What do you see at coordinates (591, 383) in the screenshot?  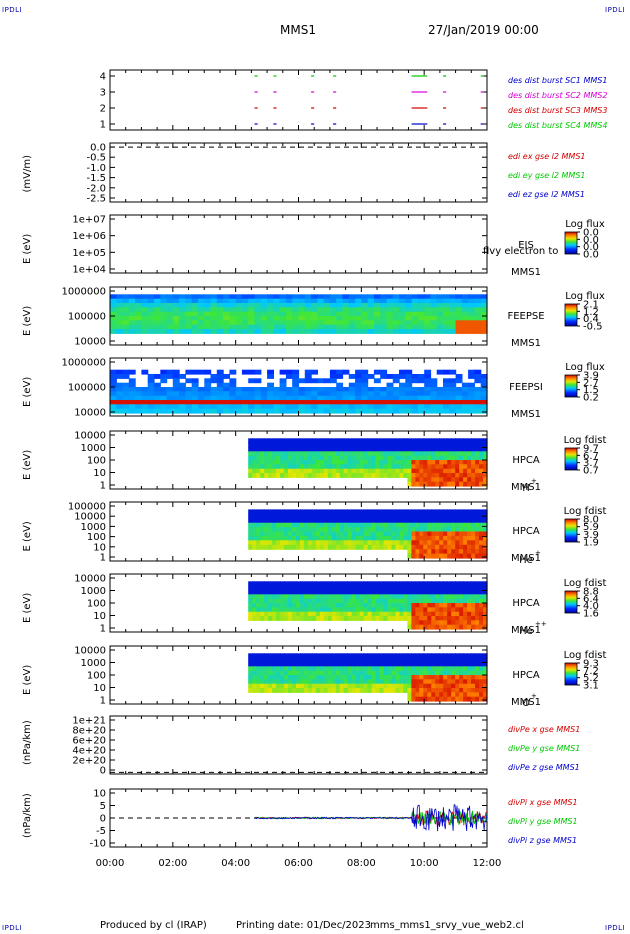 I see `colorbar-tick-label: 2.7` at bounding box center [591, 383].